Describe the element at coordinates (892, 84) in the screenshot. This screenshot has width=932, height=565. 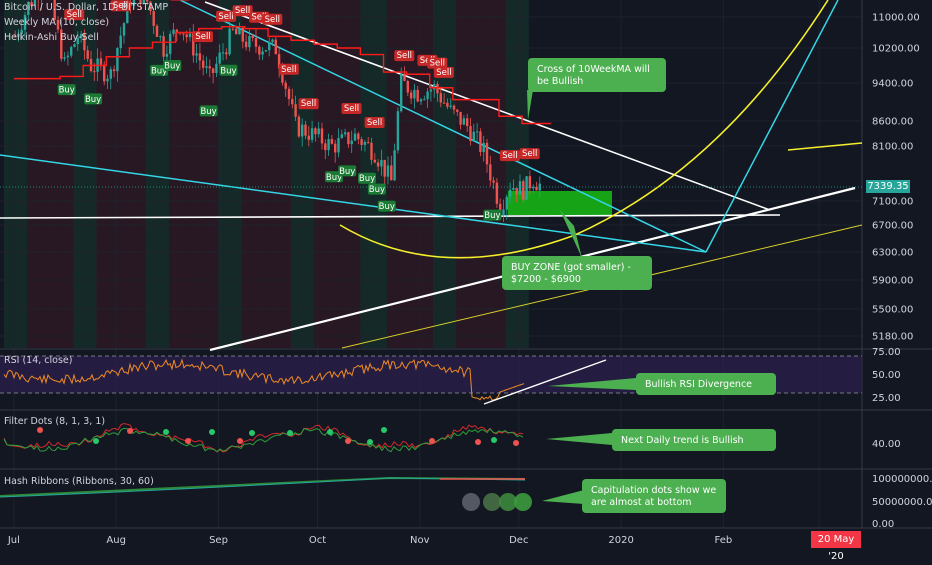
I see `price-tick: 9400.00` at that location.